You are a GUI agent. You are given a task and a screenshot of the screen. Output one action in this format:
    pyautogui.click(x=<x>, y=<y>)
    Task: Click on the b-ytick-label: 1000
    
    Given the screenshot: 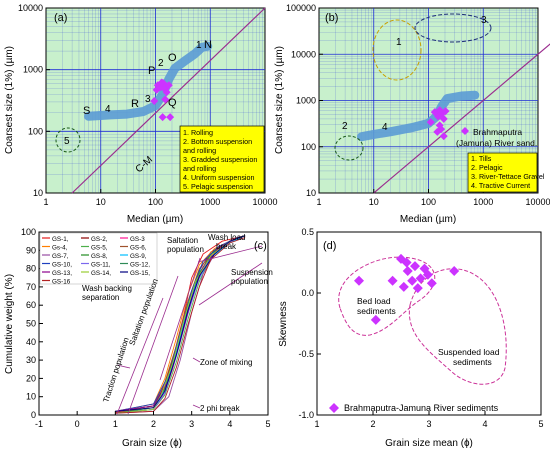 What is the action you would take?
    pyautogui.click(x=306, y=101)
    